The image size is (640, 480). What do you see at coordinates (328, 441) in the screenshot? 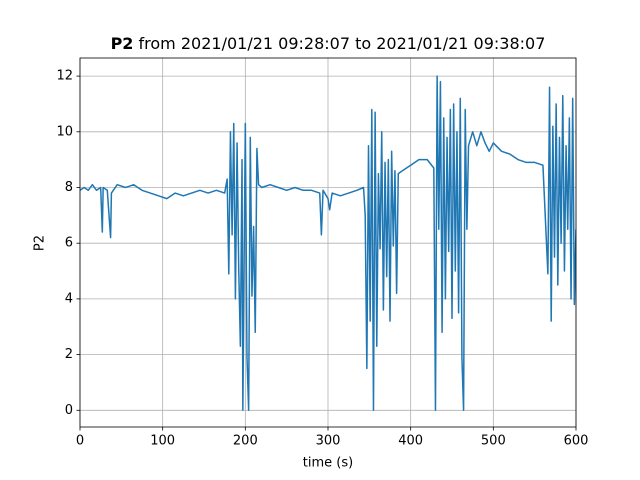
I see `x-tick-label: 300` at bounding box center [328, 441].